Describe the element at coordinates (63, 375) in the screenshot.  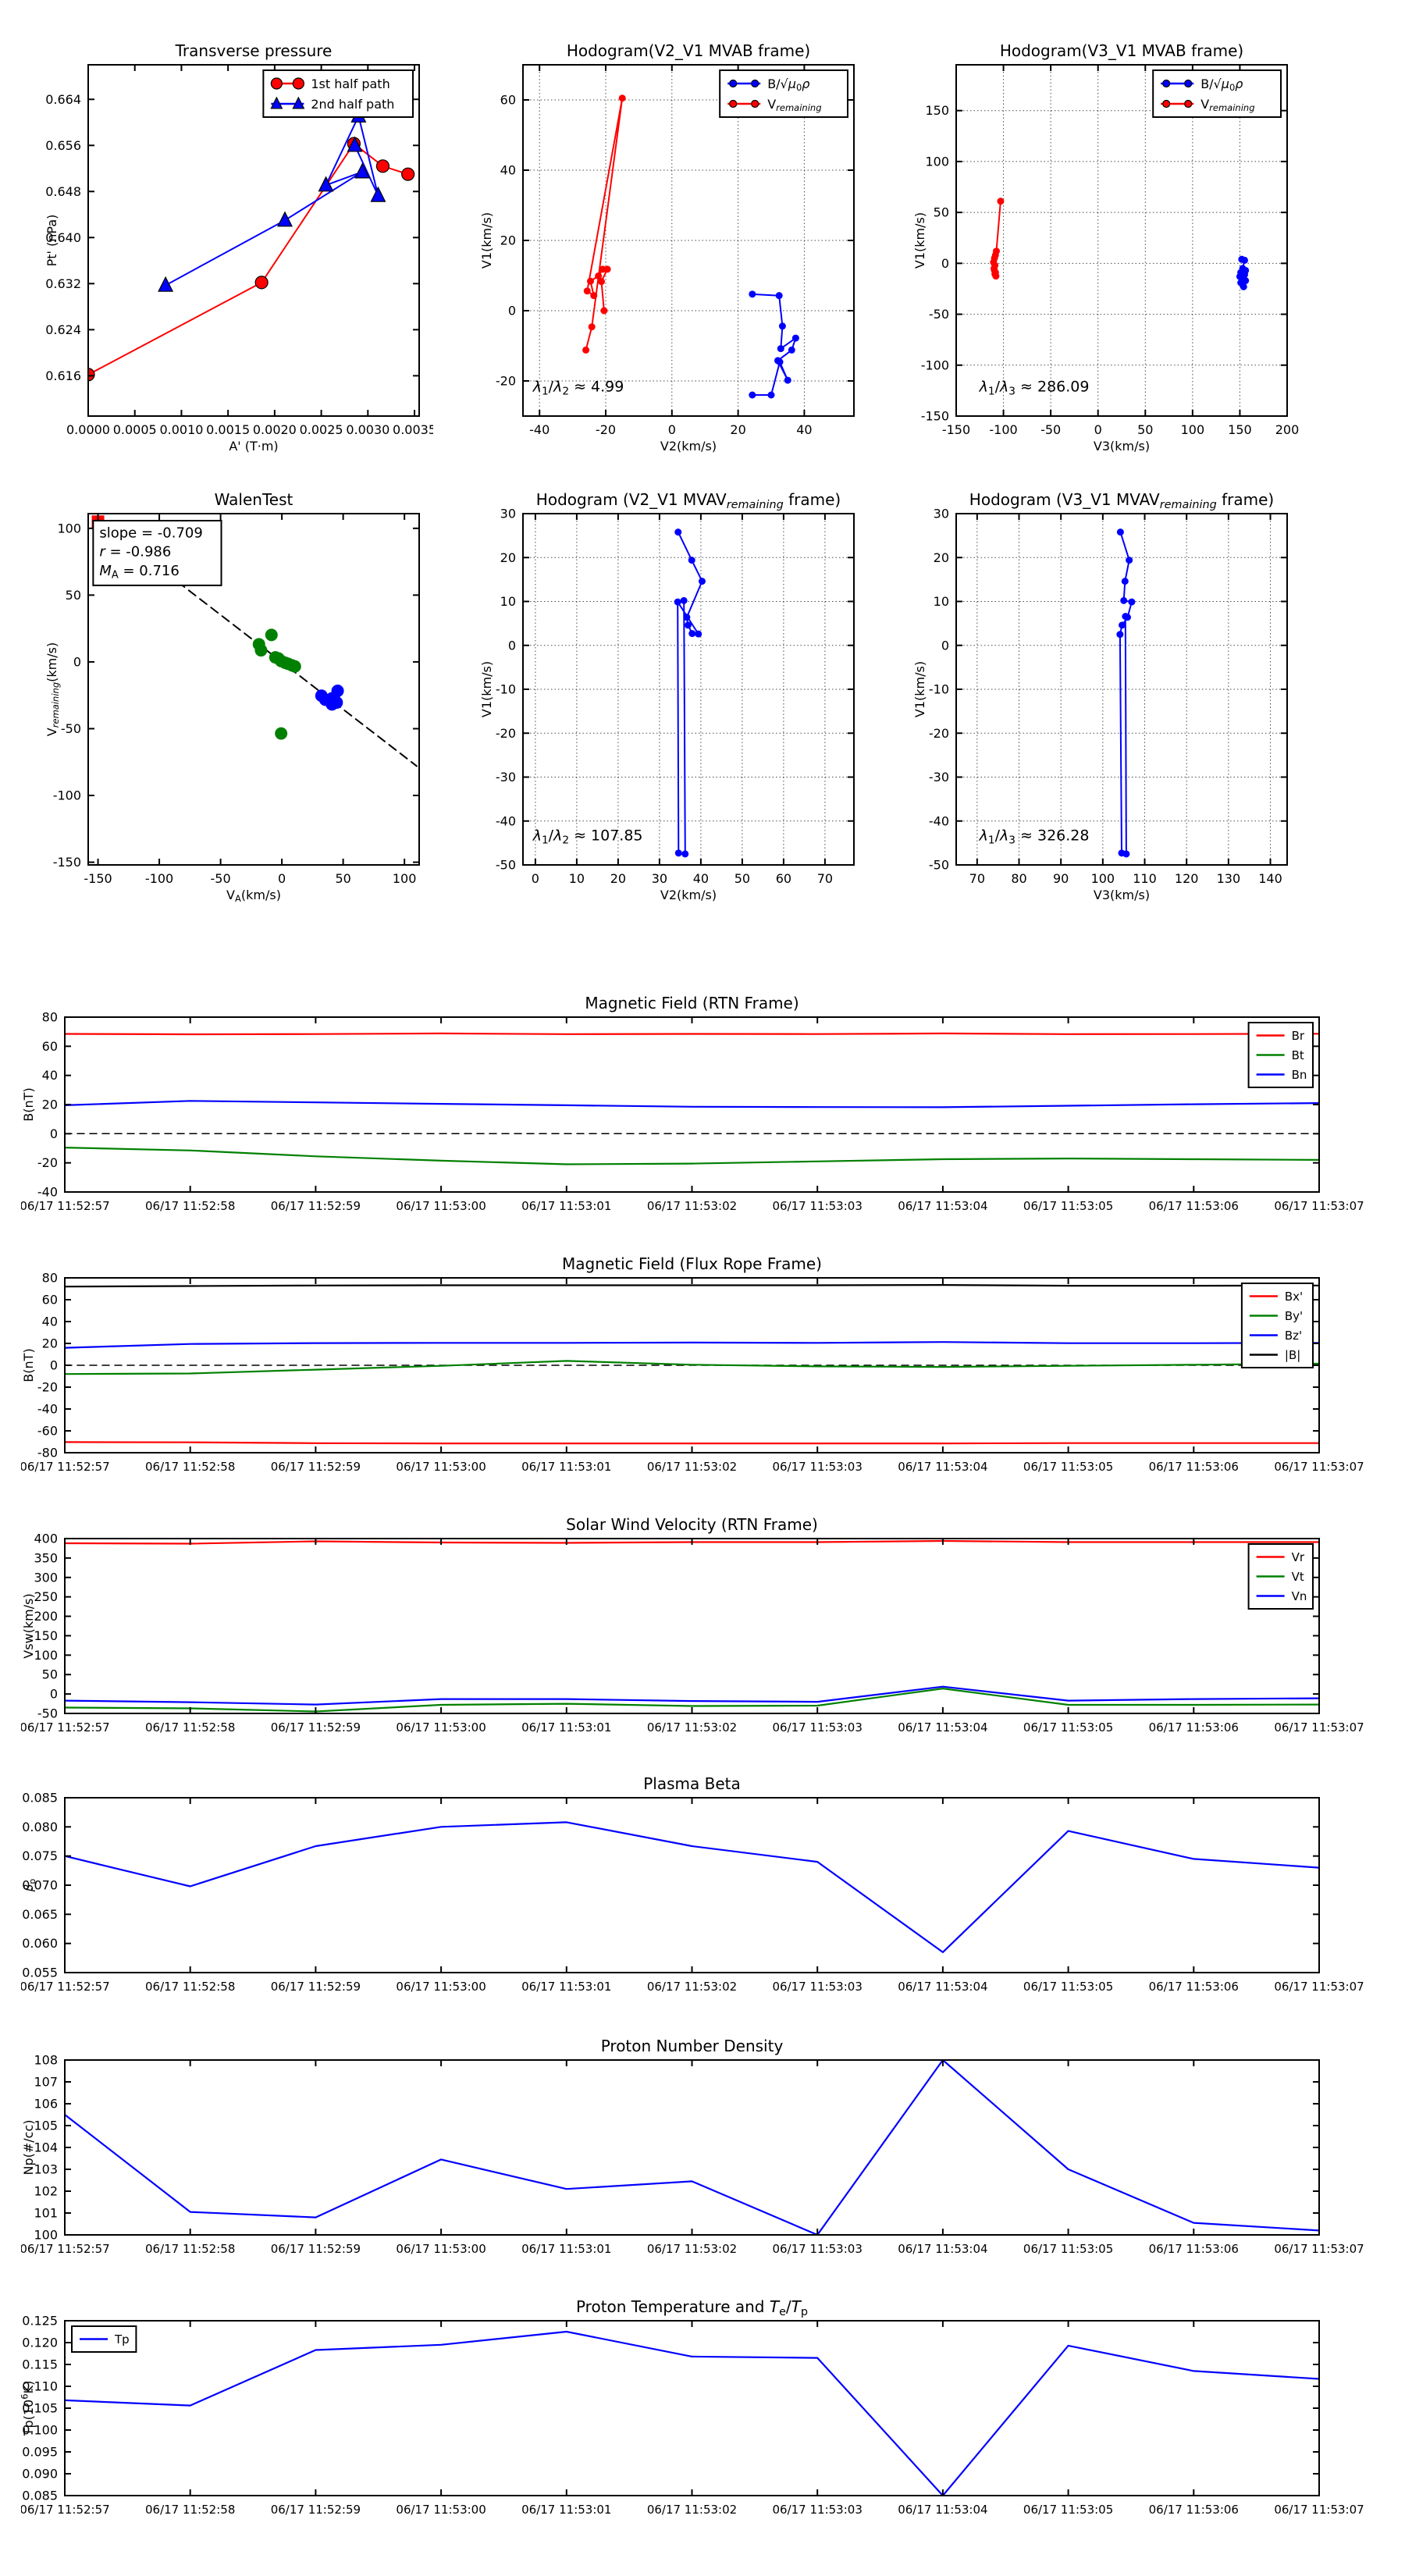
I see `svg-text: 0.616` at that location.